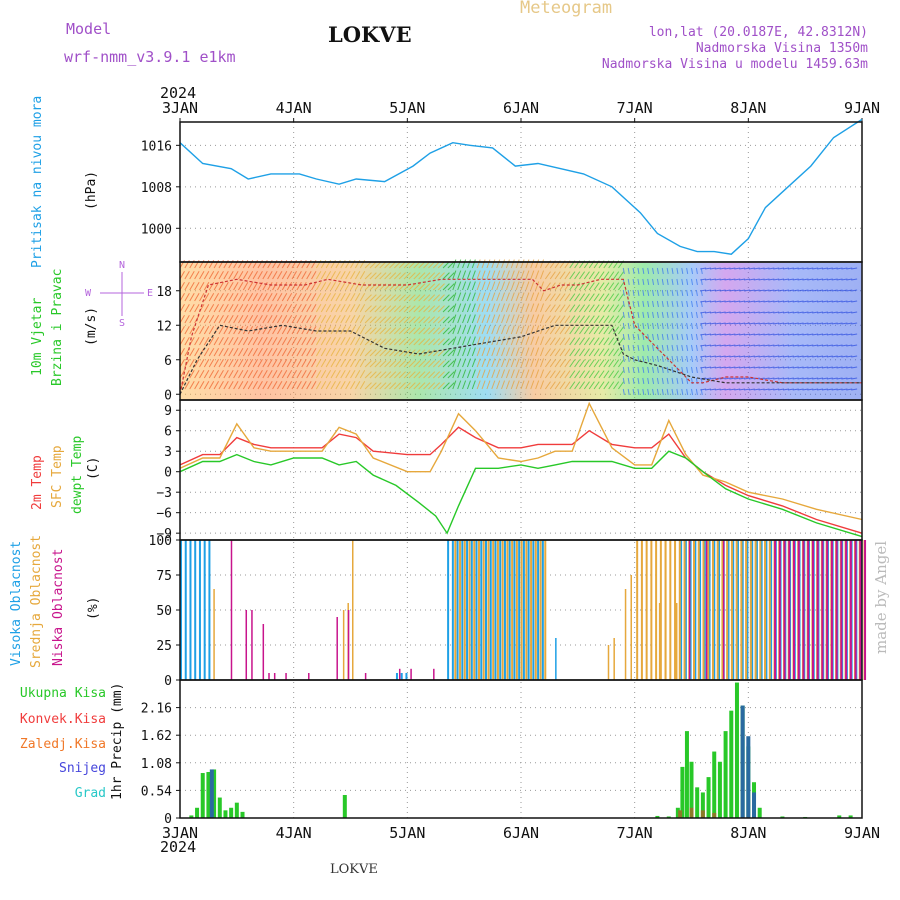 This screenshot has width=900, height=900. I want to click on panel-frame, so click(521, 749).